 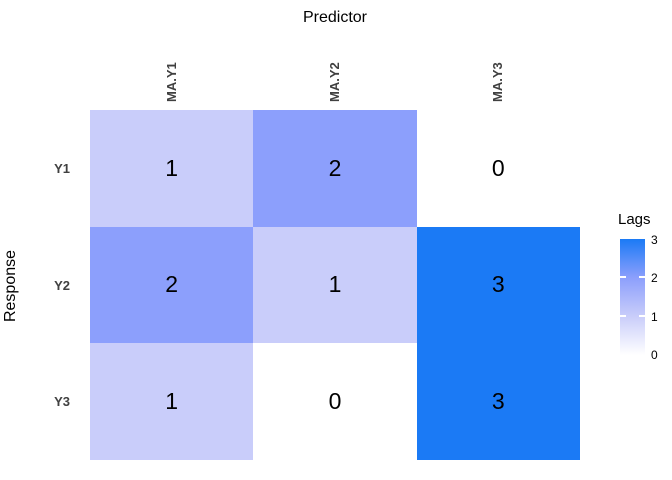 I want to click on heatmap-cell-Y1-MA.Y2: 2, so click(x=335, y=168).